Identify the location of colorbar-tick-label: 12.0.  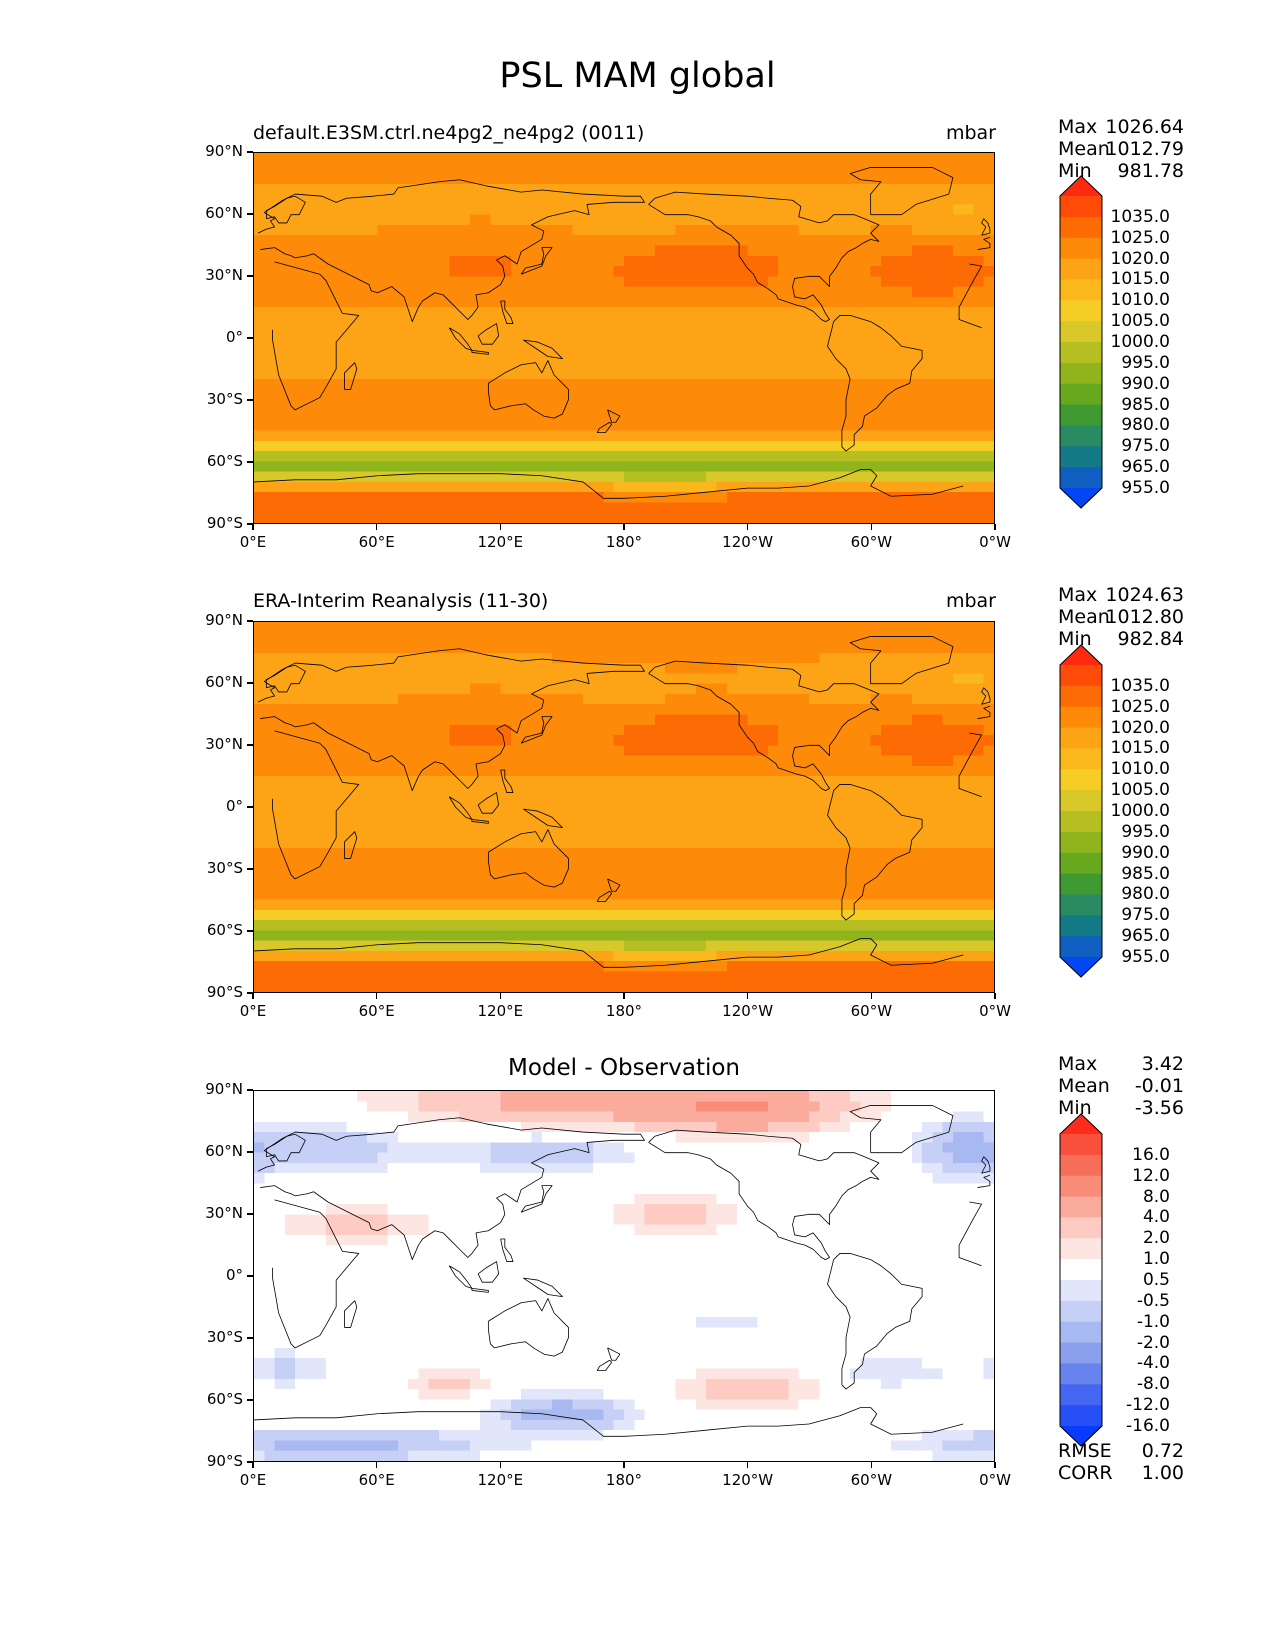
(1151, 1175).